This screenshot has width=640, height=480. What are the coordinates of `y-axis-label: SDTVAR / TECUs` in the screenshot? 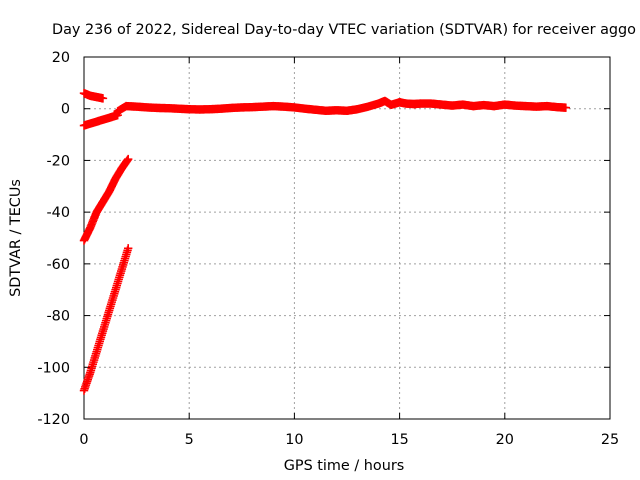 It's located at (16, 238).